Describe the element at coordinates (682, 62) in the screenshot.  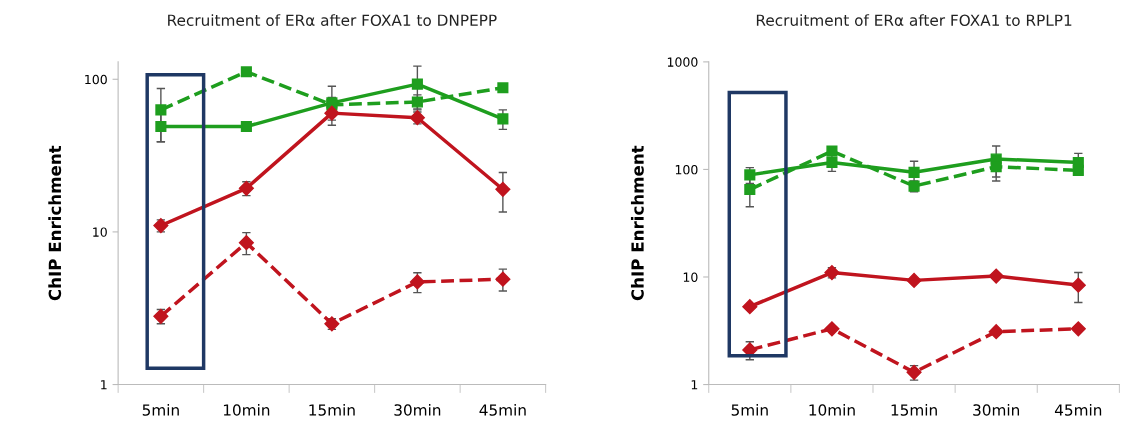
I see `y-tick-label: 1000` at that location.